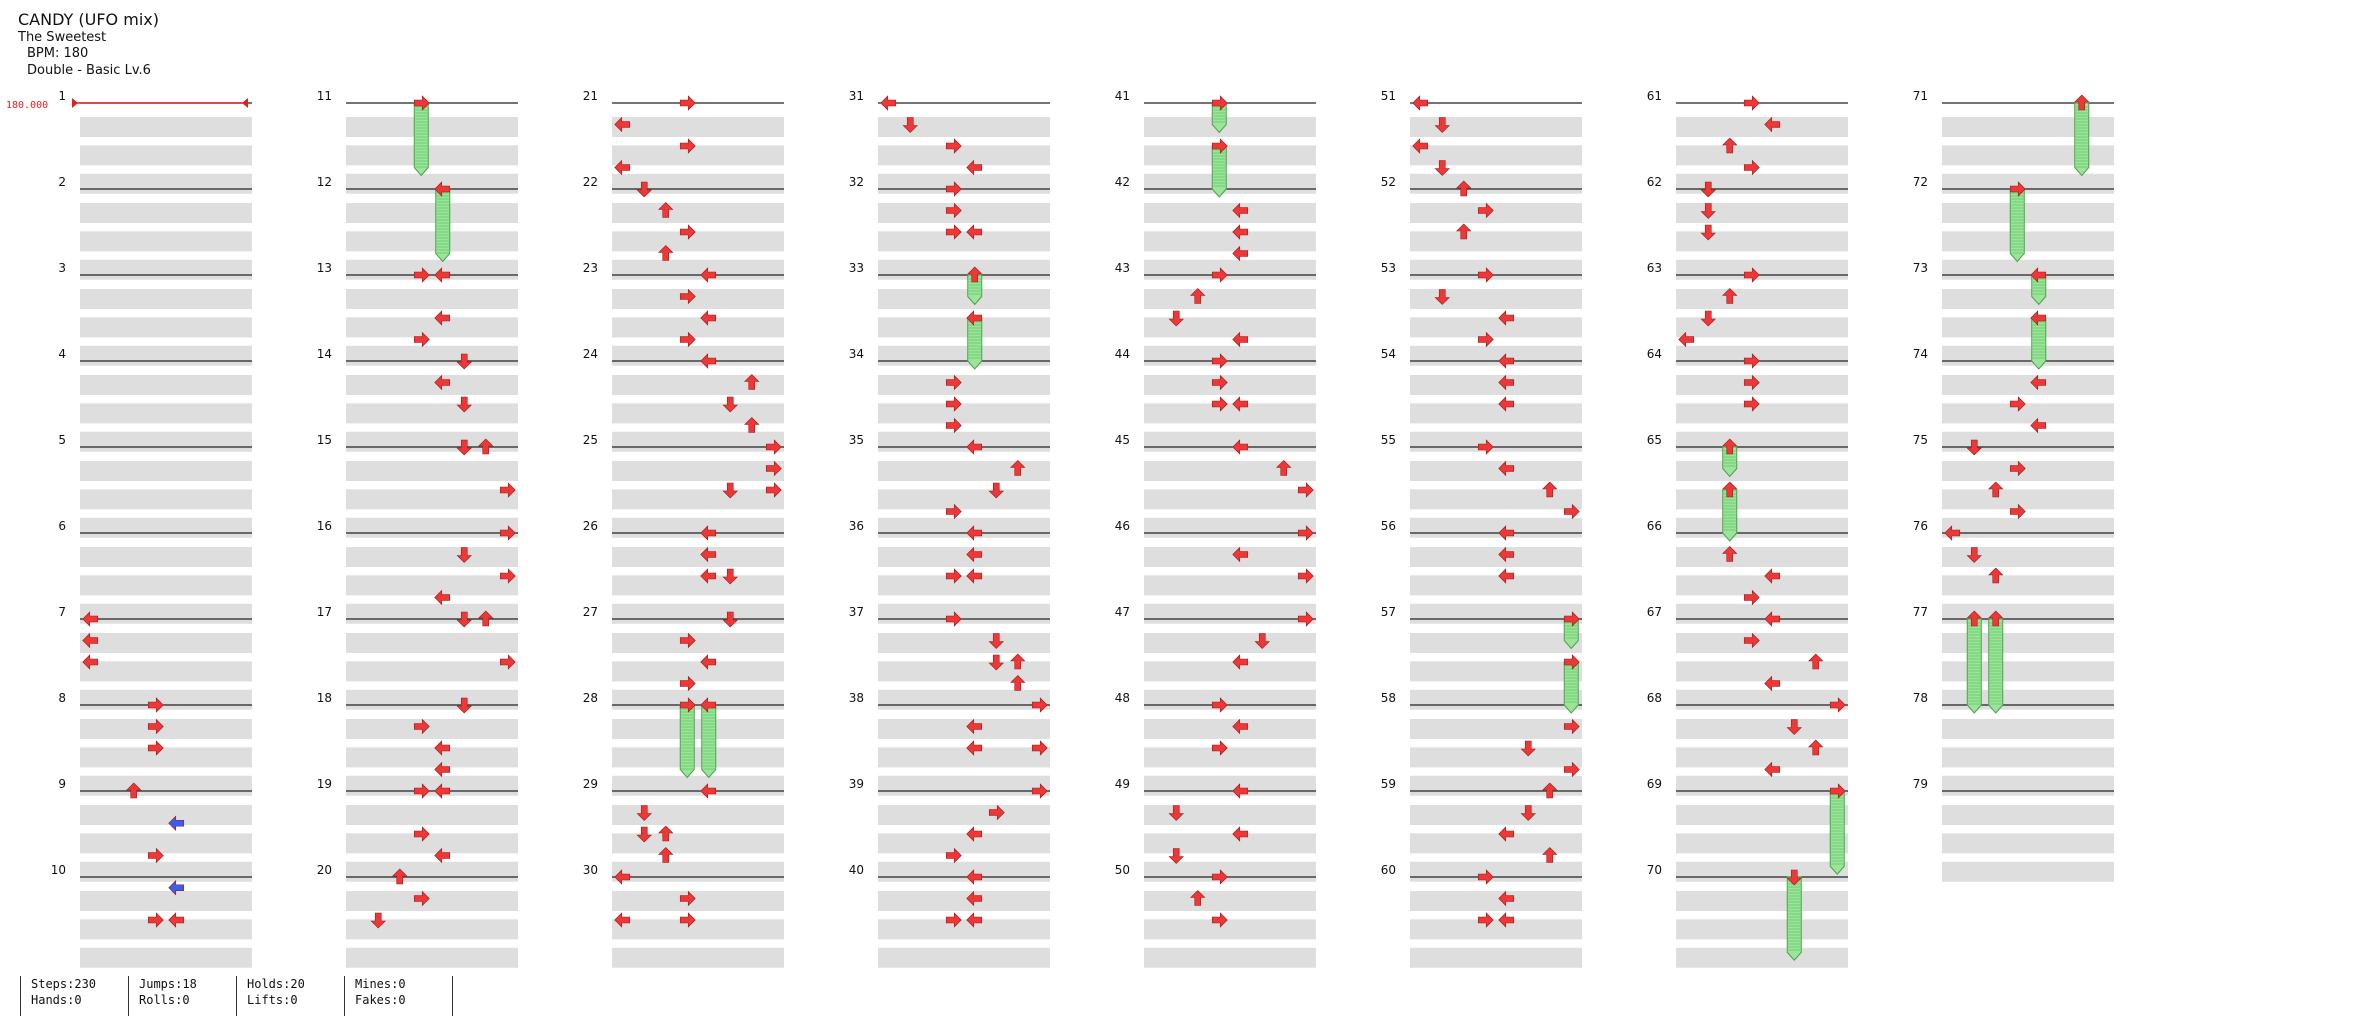  Describe the element at coordinates (1794, 919) in the screenshot. I see `hold-body` at that location.